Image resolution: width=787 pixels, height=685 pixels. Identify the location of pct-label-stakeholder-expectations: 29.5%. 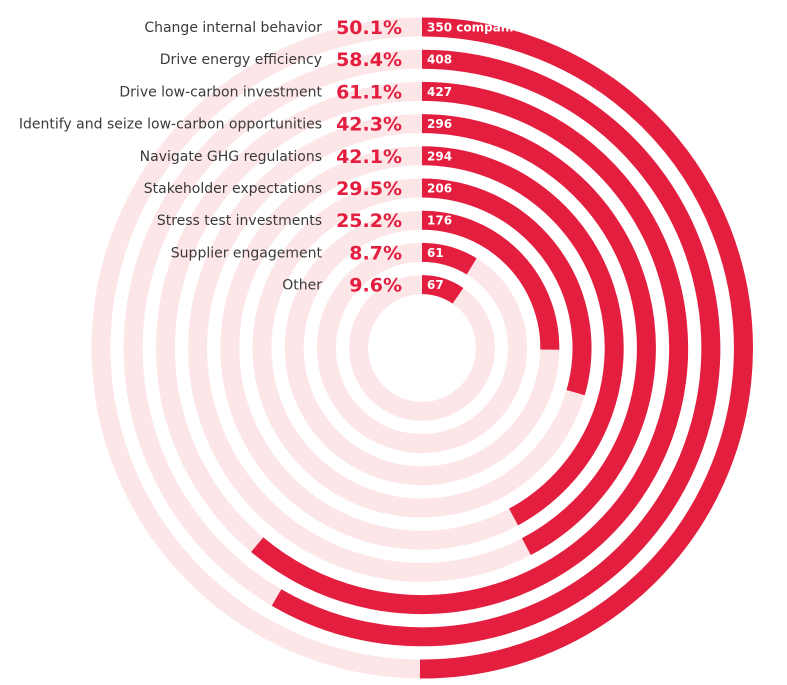
(369, 189).